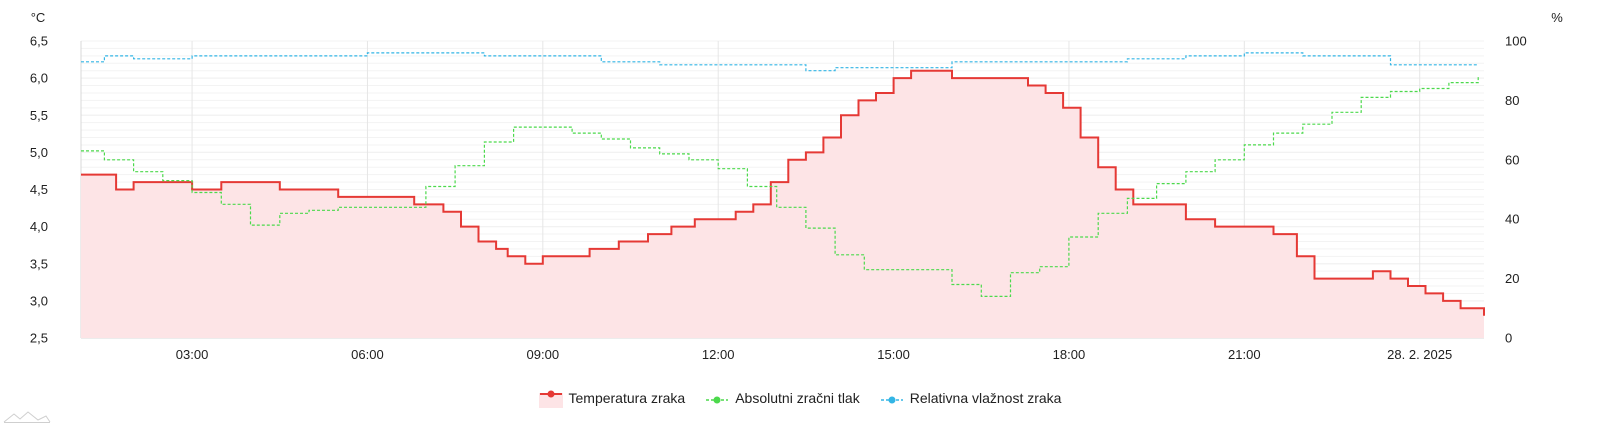 The image size is (1600, 426). Describe the element at coordinates (1512, 278) in the screenshot. I see `y-right-tick-label: 20` at that location.